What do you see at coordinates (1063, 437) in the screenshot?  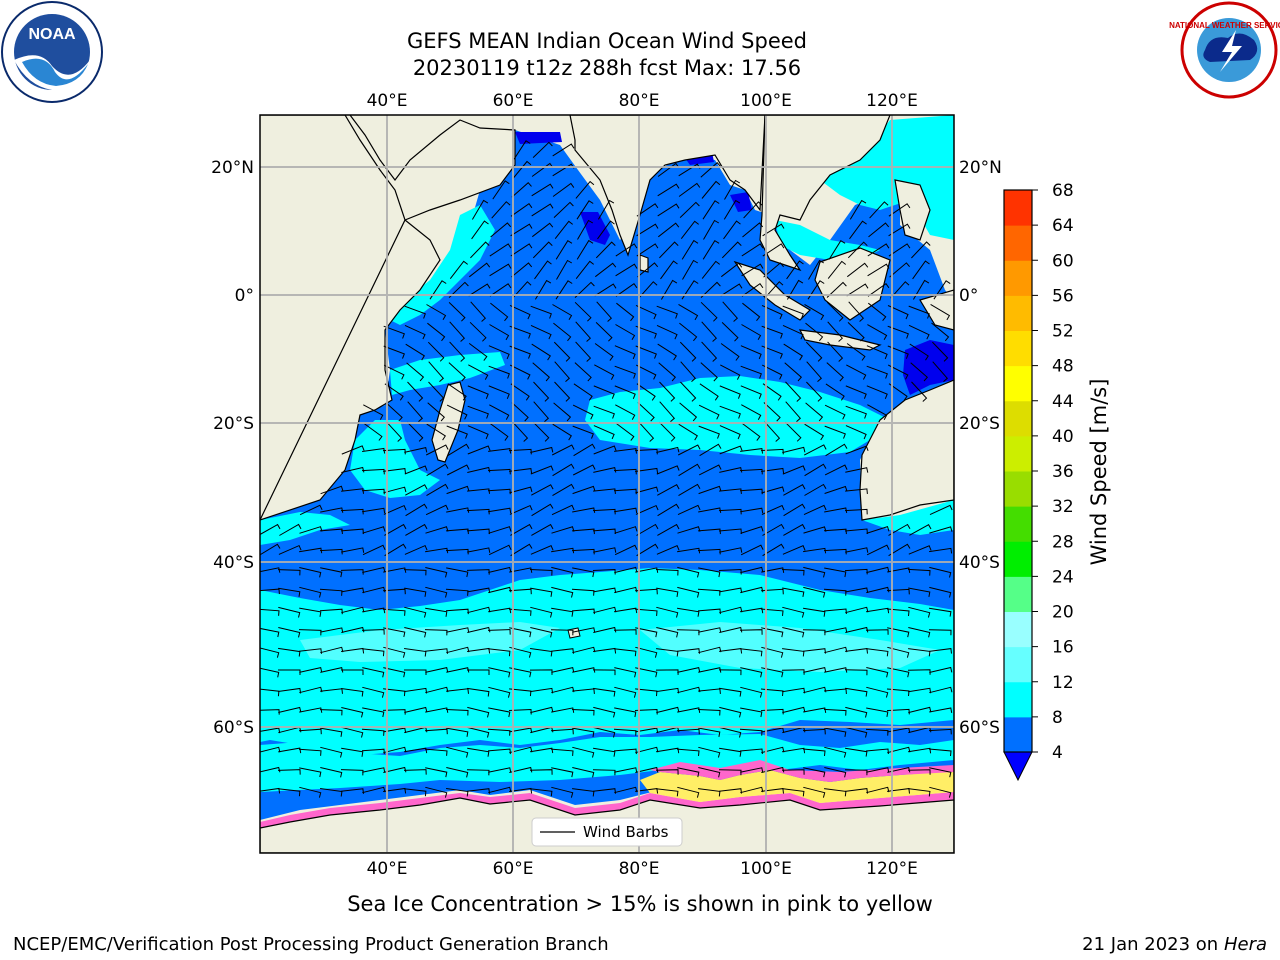 I see `colorbar-tick-label: 40` at bounding box center [1063, 437].